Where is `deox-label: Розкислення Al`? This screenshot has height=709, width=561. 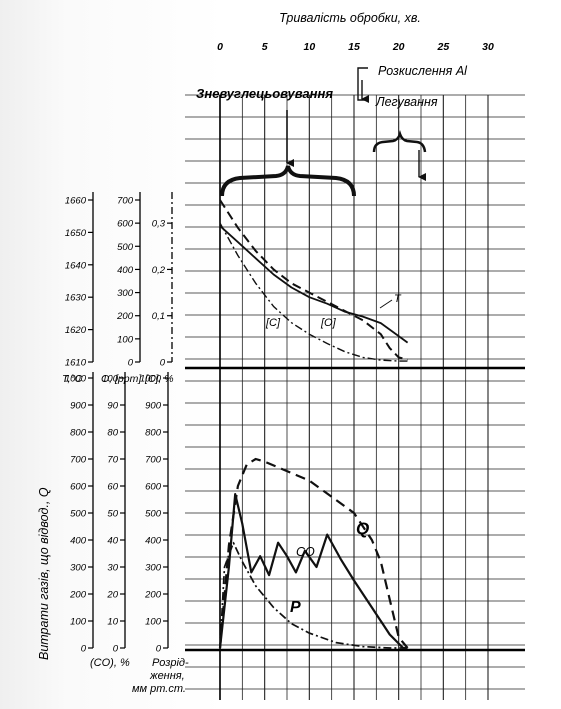 deox-label: Розкислення Al is located at coordinates (423, 71).